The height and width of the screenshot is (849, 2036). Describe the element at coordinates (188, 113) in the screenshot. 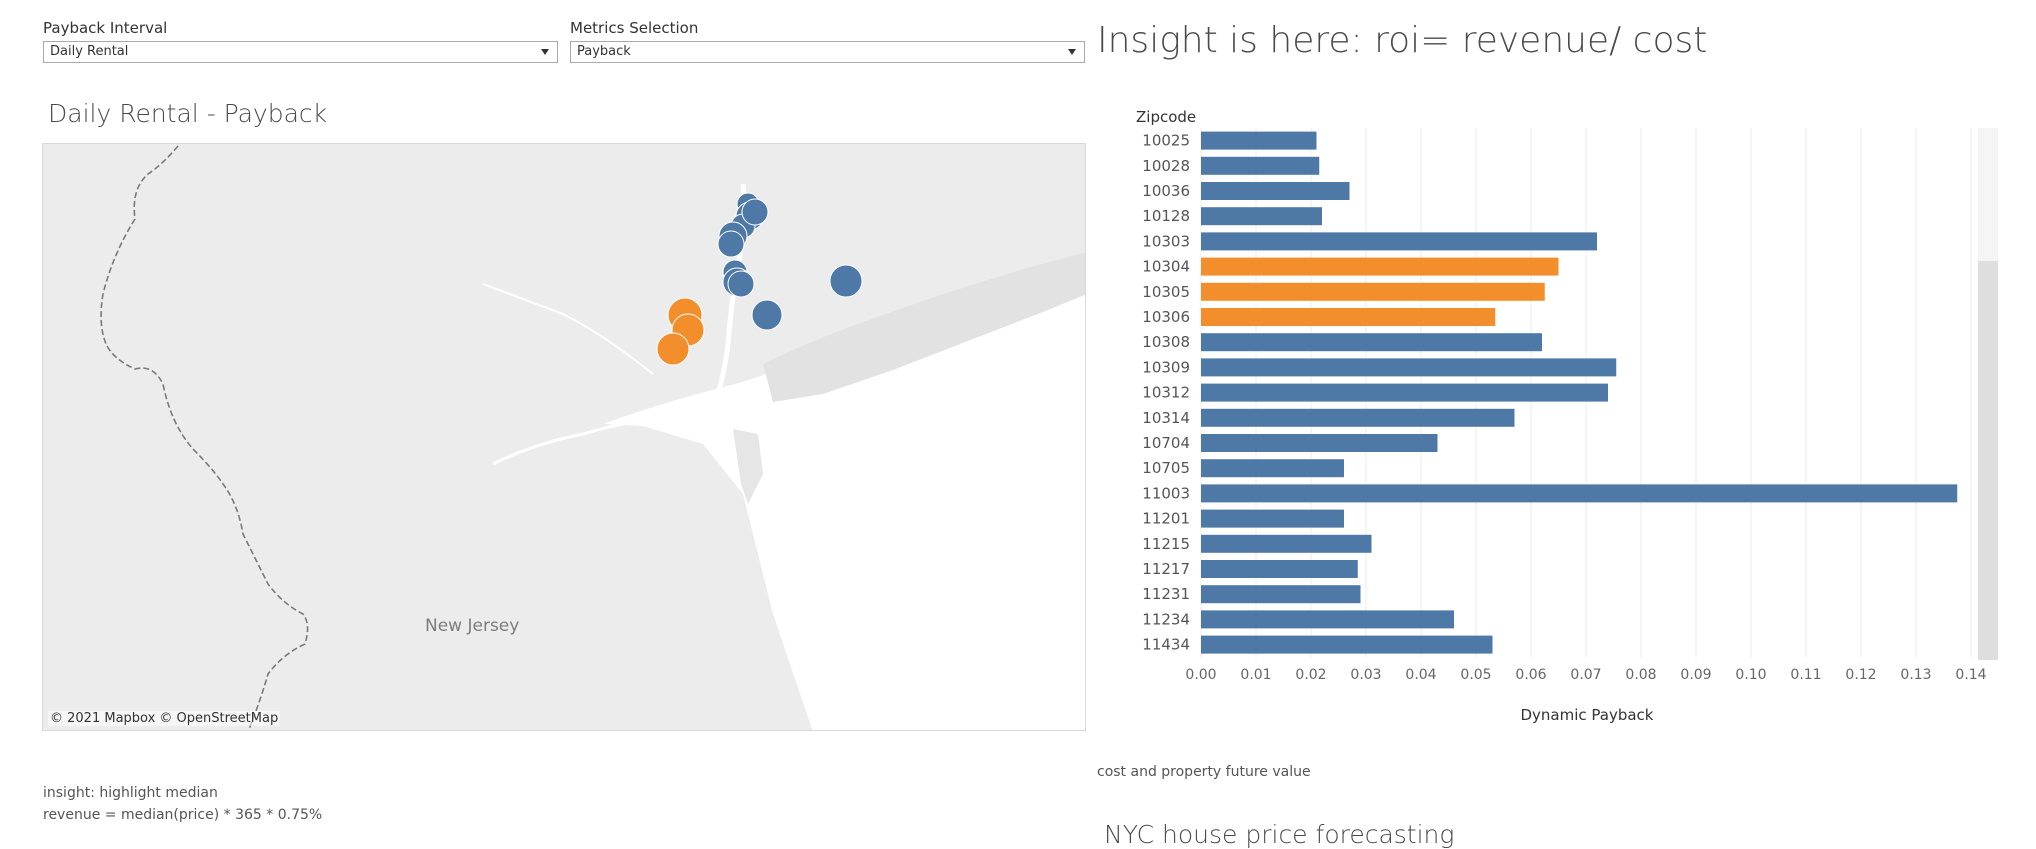

I see `map-title: Daily Rental - Payback` at that location.